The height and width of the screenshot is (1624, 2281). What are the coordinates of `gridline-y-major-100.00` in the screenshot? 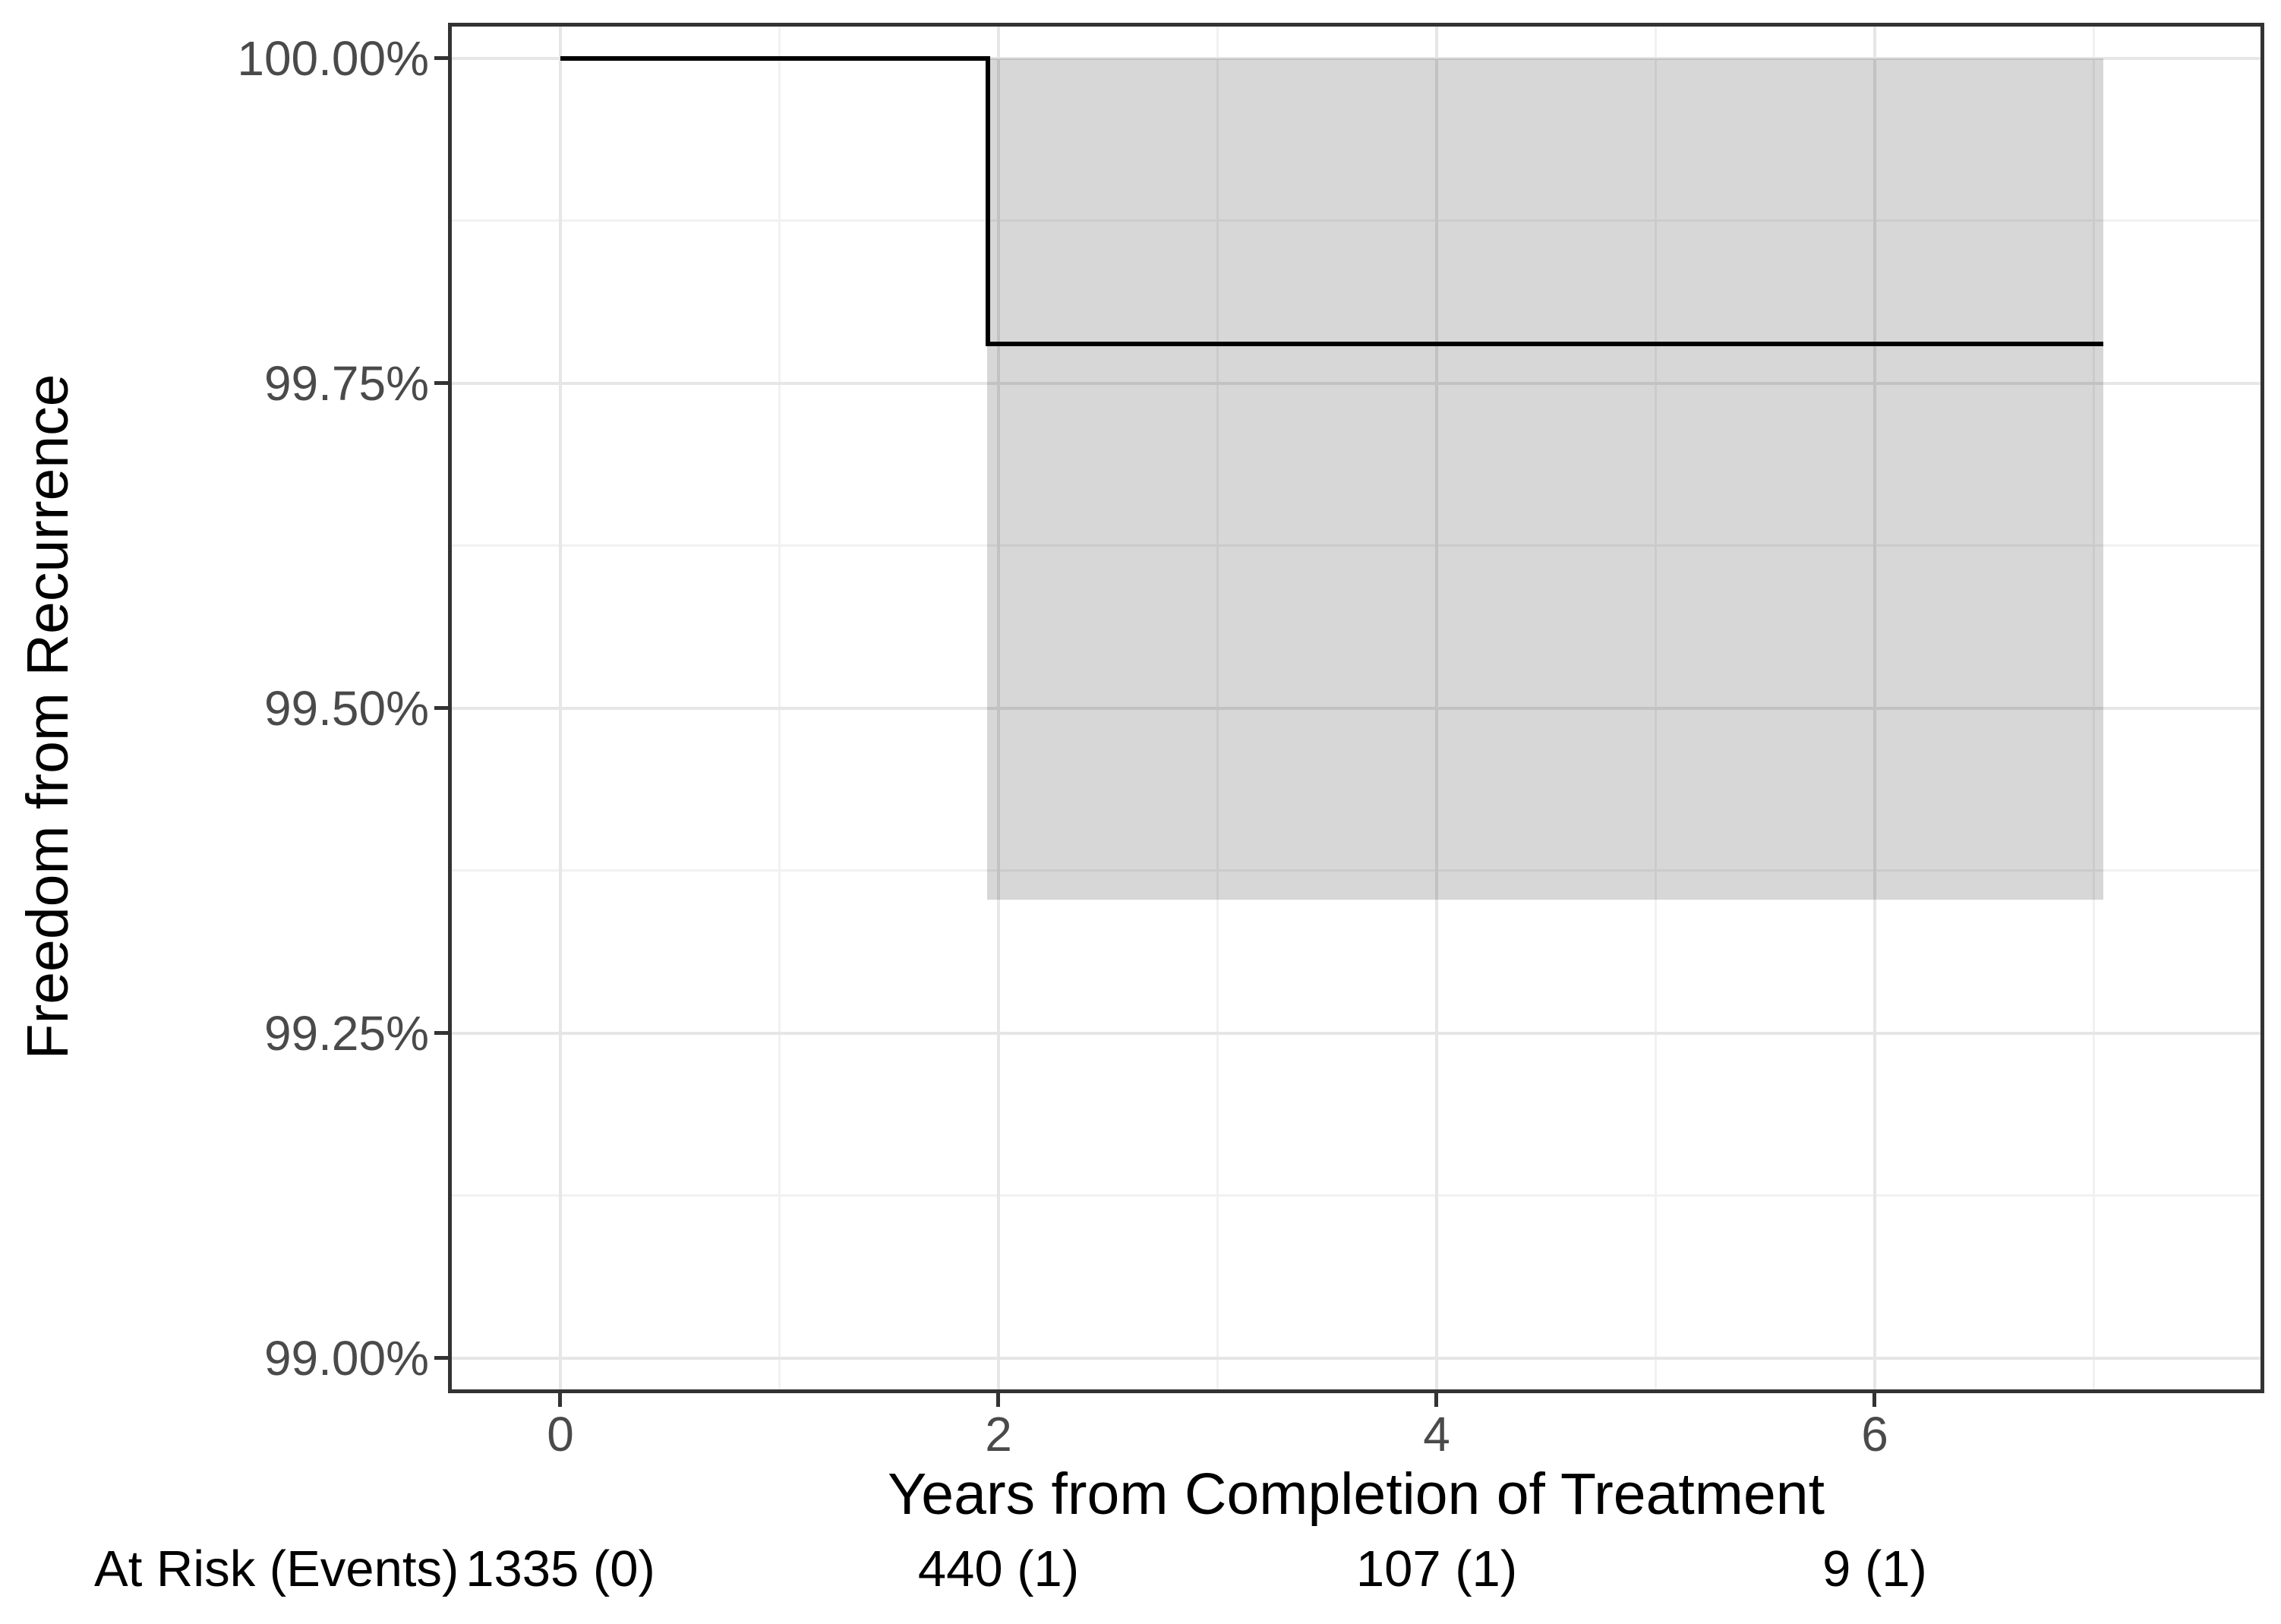 It's located at (1356, 58).